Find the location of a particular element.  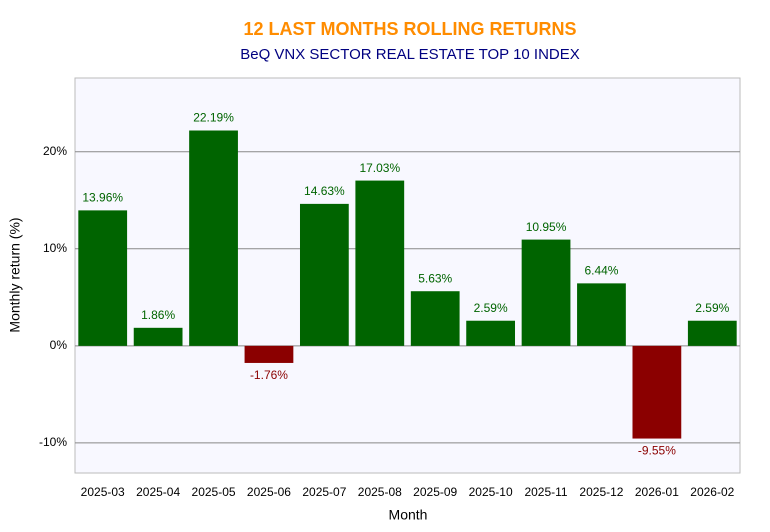

data-label: 1.86% is located at coordinates (158, 315).